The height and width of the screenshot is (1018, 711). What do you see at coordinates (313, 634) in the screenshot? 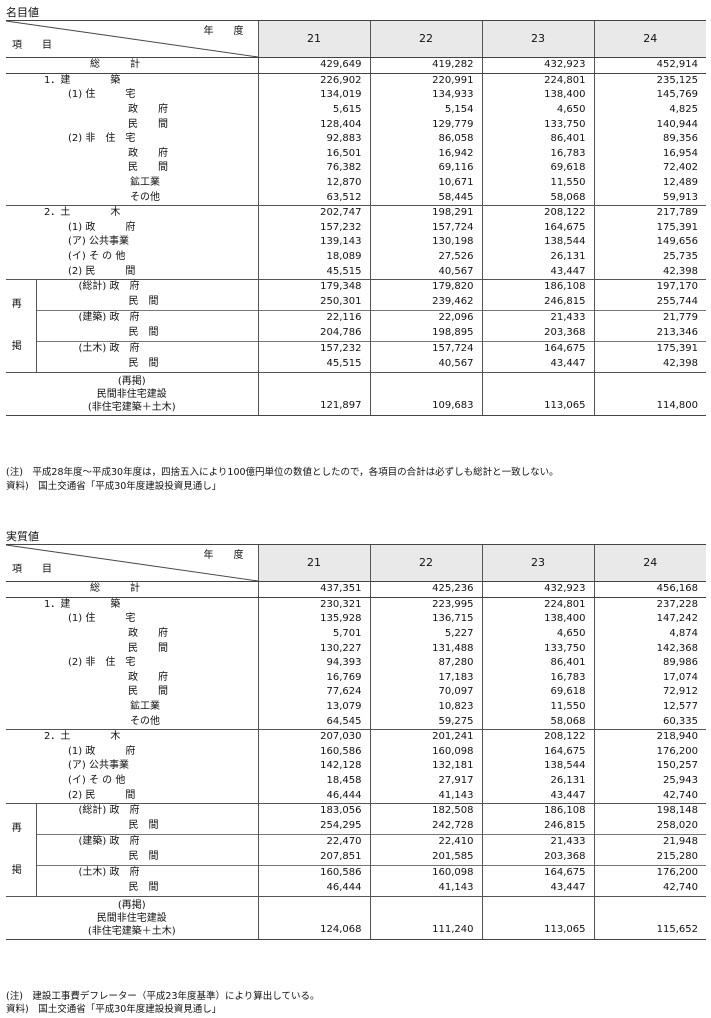
I see `value-cell: 5,701` at bounding box center [313, 634].